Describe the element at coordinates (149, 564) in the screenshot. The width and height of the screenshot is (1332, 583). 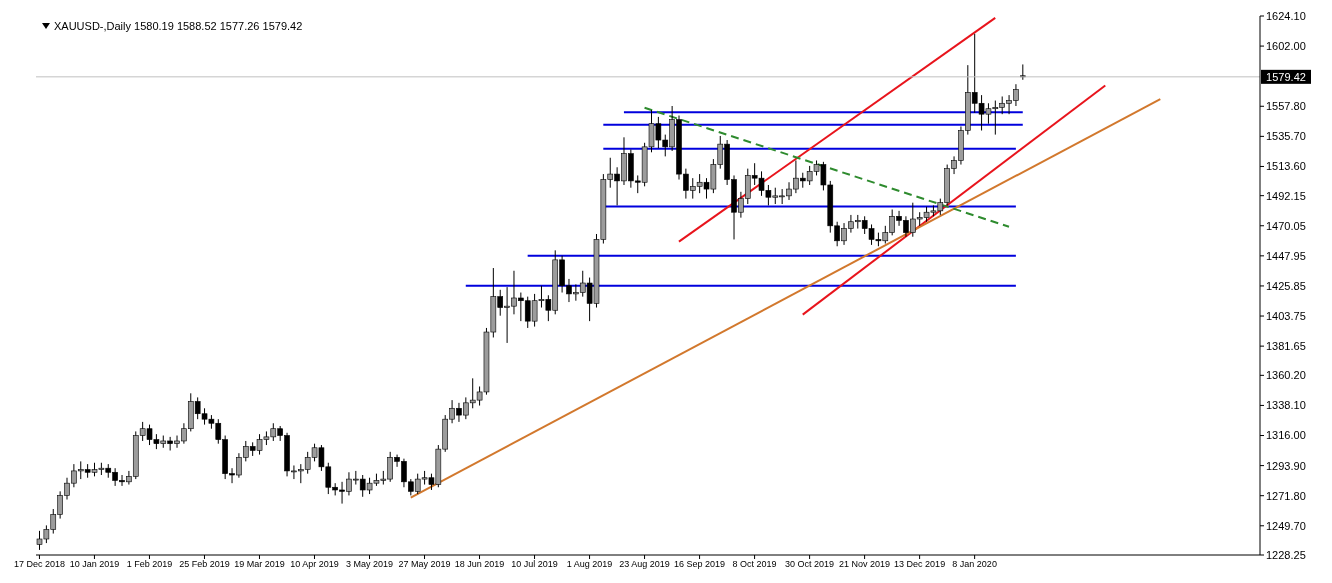
I see `x-tick-label: 1 Feb 2019` at that location.